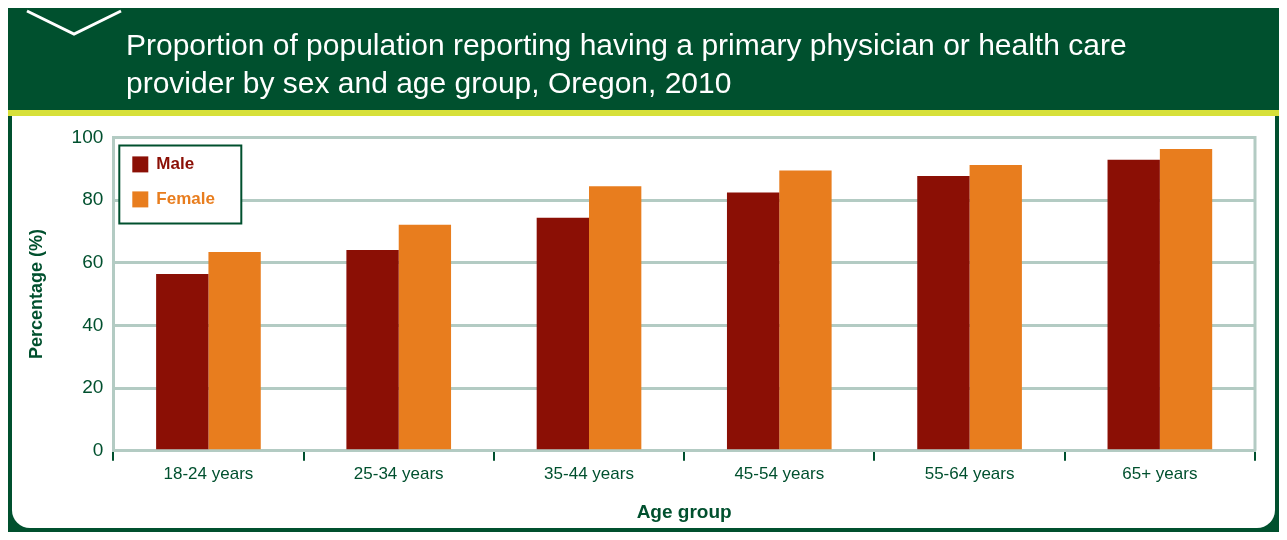 The image size is (1287, 540). Describe the element at coordinates (185, 199) in the screenshot. I see `legend-label: Female` at that location.